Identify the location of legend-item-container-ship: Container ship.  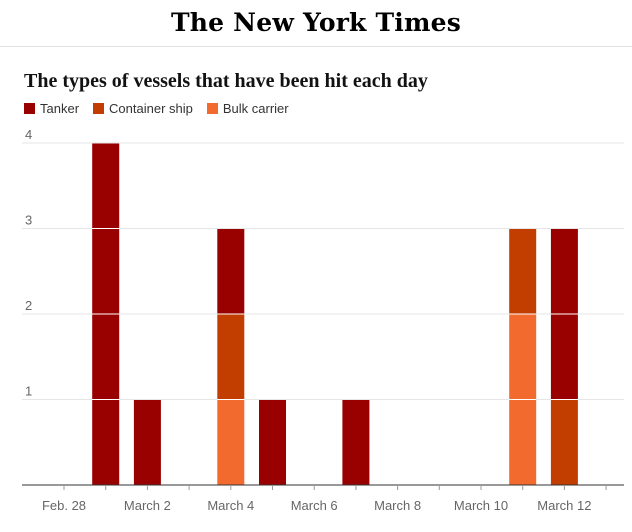
(143, 108).